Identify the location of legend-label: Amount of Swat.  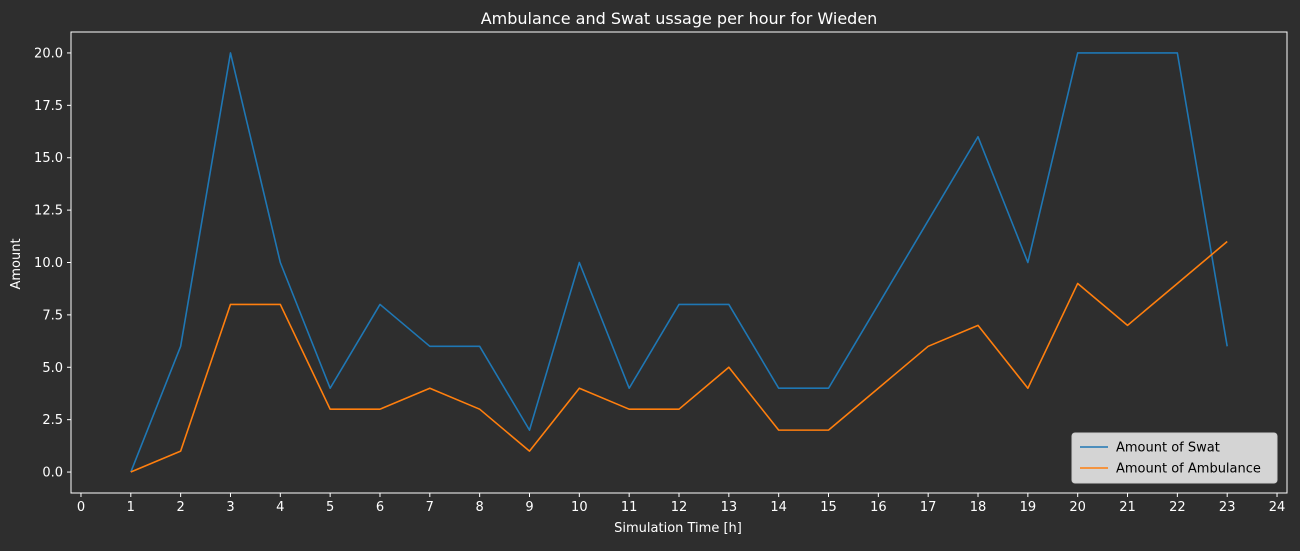
(1168, 448).